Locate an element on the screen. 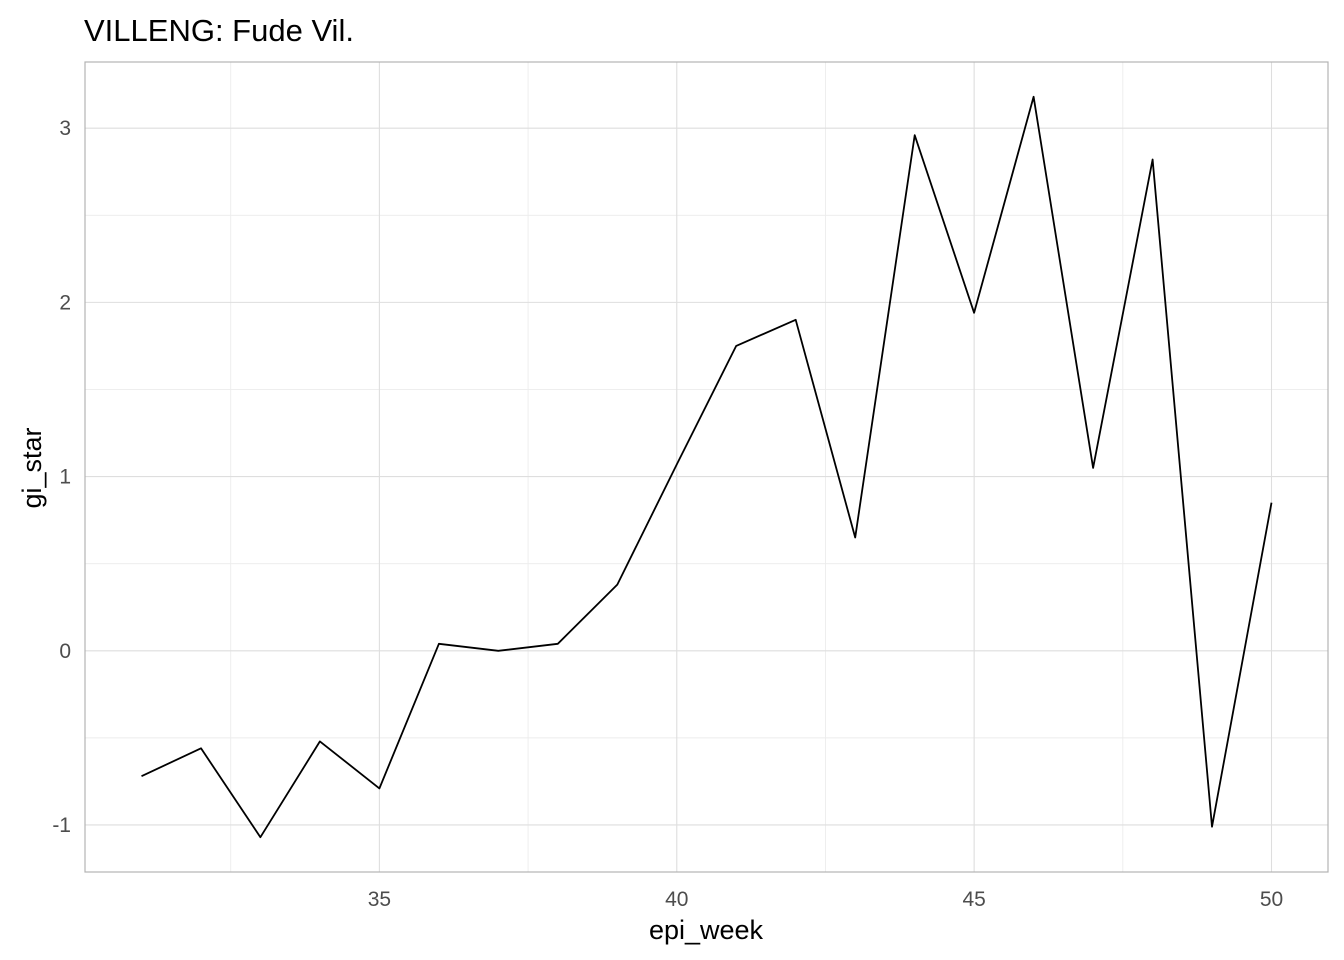 This screenshot has width=1344, height=960. y-axis-title: gi_star is located at coordinates (32, 467).